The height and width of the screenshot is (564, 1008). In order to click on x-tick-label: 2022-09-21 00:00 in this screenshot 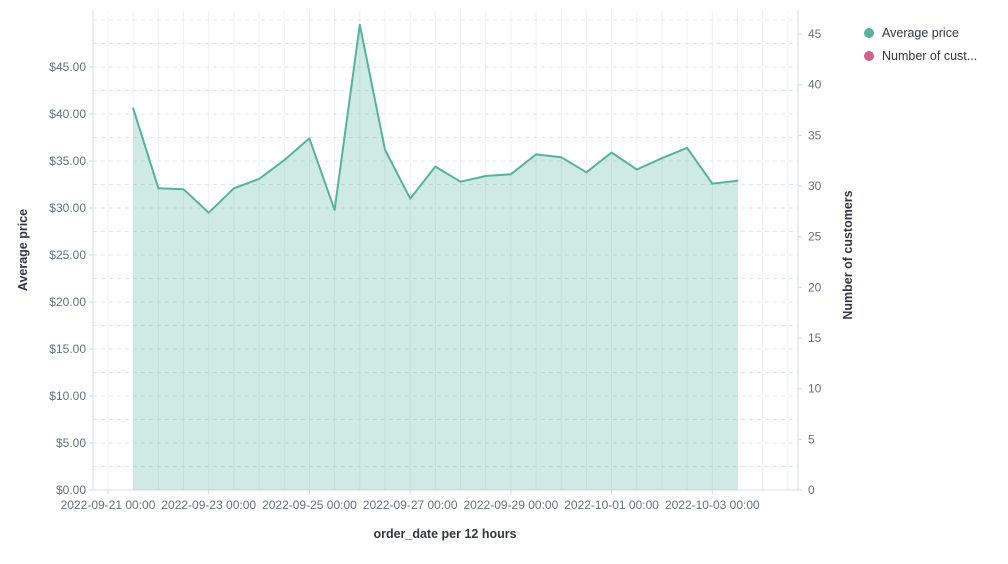, I will do `click(108, 505)`.